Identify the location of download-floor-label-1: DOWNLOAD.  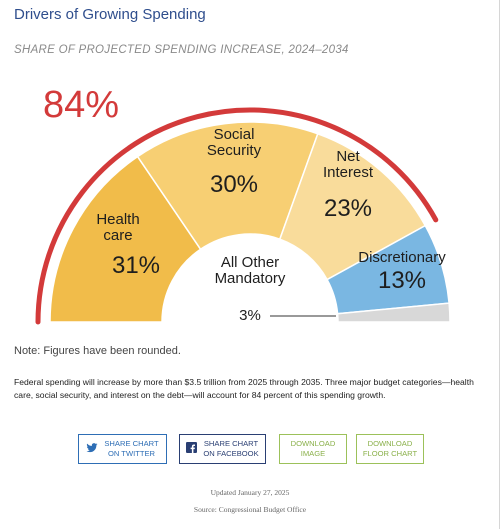
(390, 443).